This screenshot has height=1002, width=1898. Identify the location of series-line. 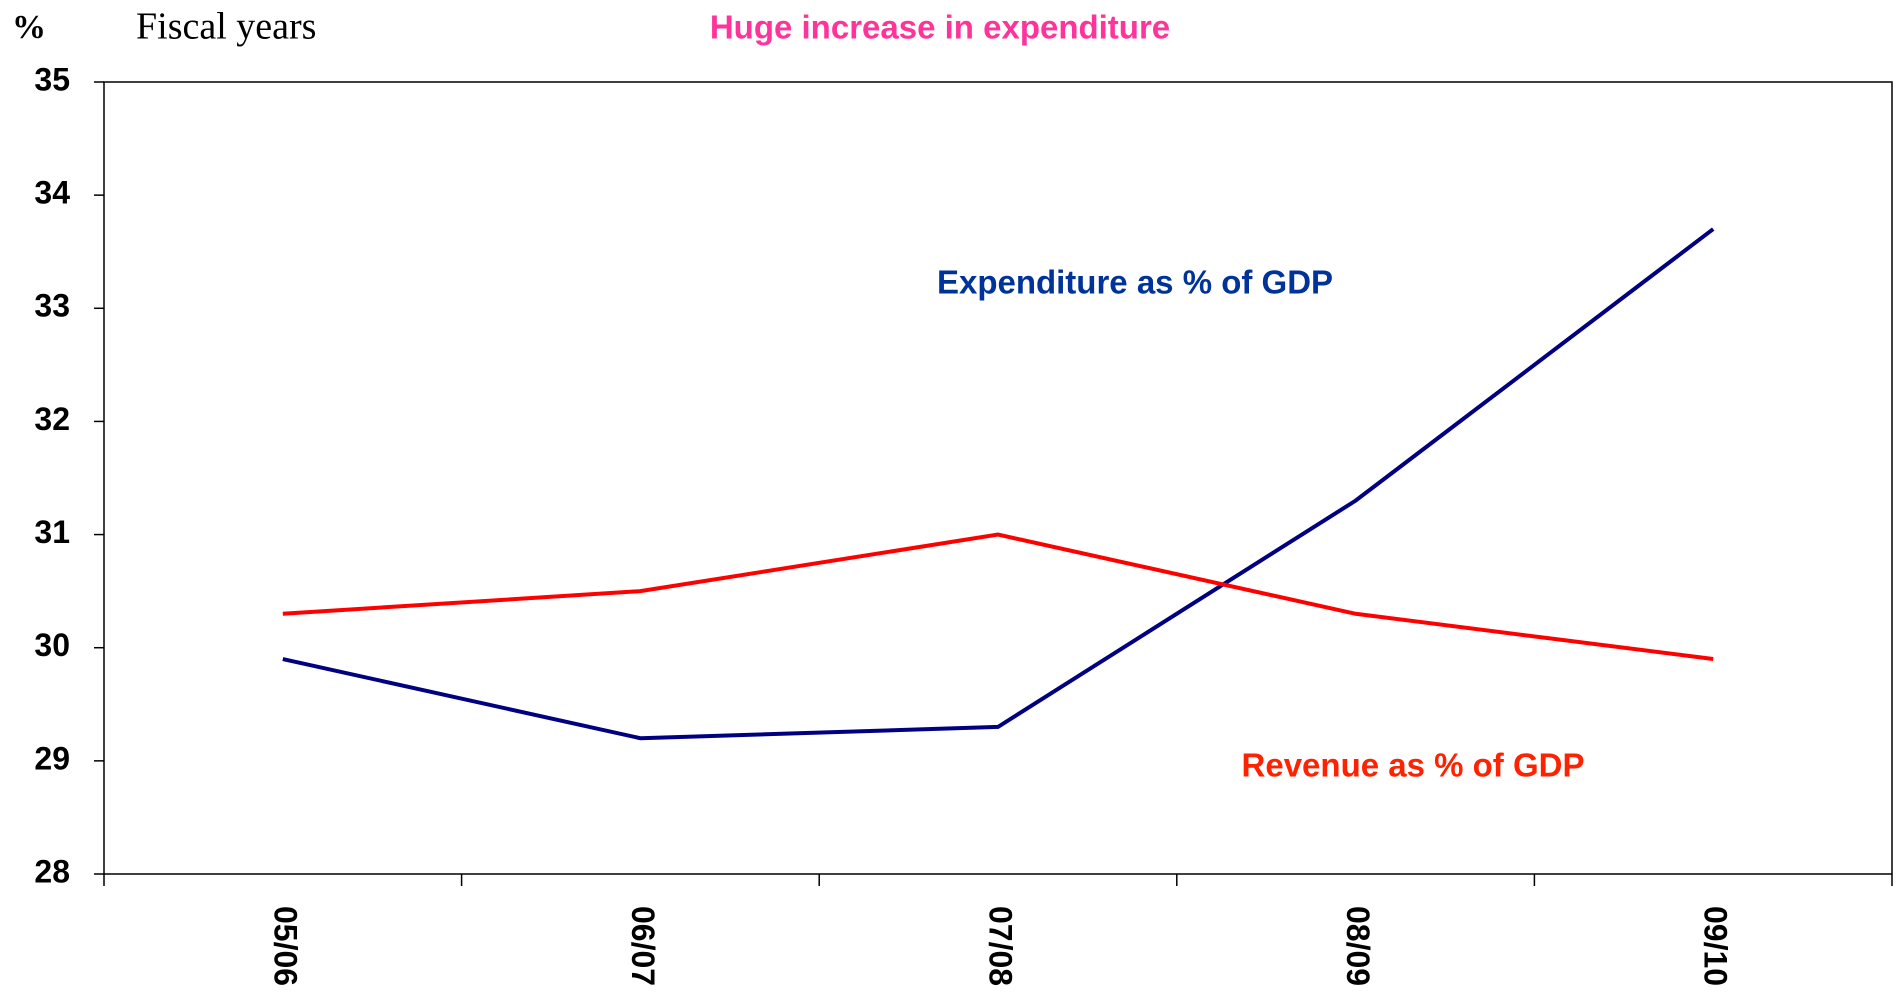
(998, 597).